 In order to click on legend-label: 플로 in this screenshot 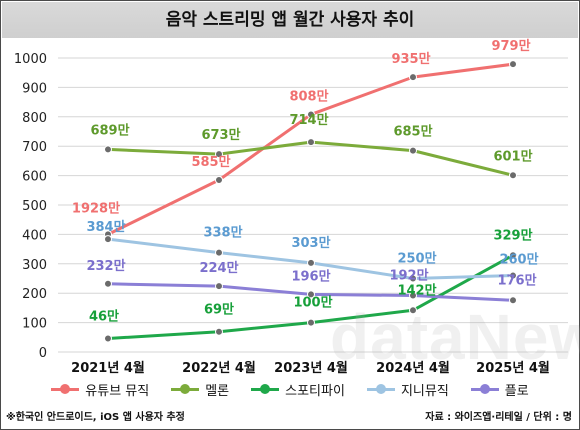, I will do `click(516, 391)`.